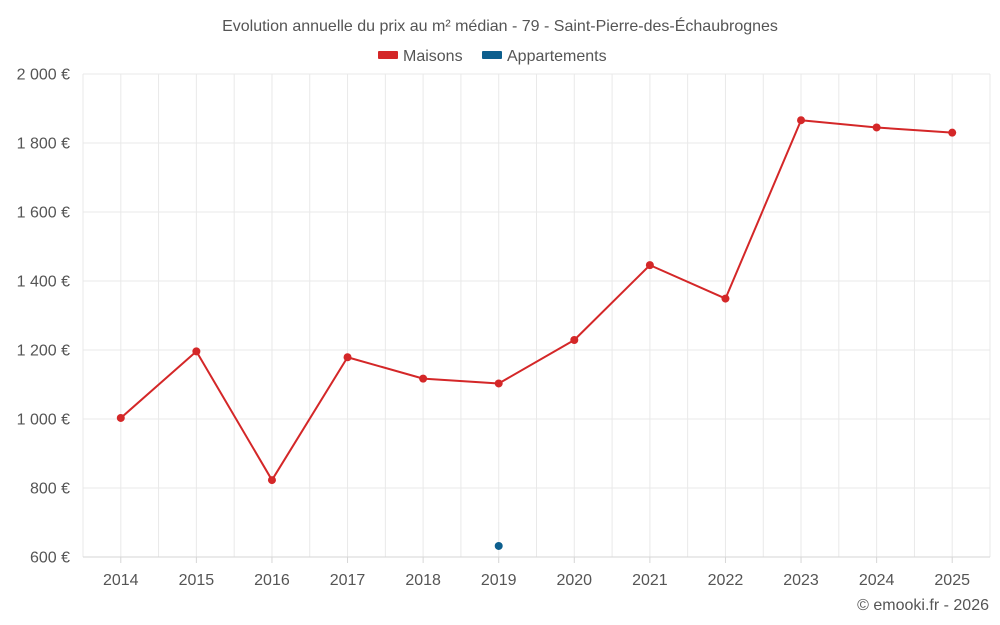 The width and height of the screenshot is (1000, 625). What do you see at coordinates (43, 213) in the screenshot?
I see `y-tick-label: 1 600 €` at bounding box center [43, 213].